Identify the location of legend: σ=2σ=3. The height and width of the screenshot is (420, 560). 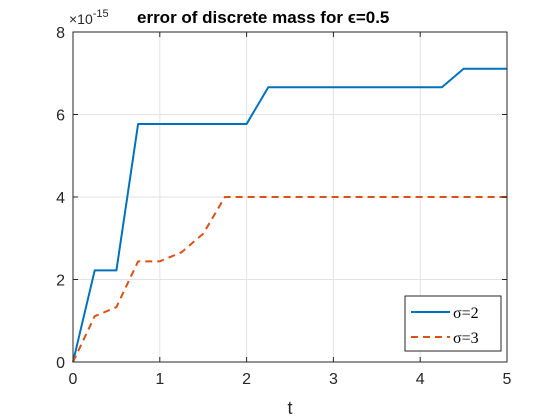
(453, 323).